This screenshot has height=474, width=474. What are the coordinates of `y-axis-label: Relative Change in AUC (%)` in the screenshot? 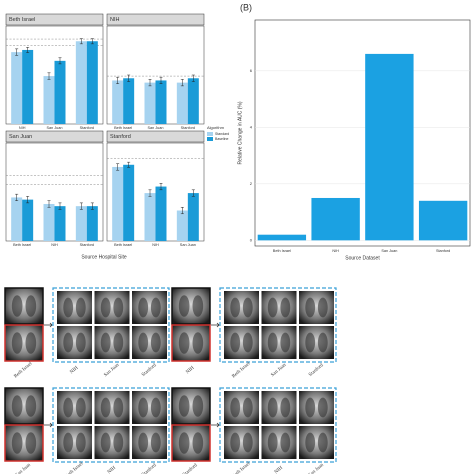 It's located at (240, 132).